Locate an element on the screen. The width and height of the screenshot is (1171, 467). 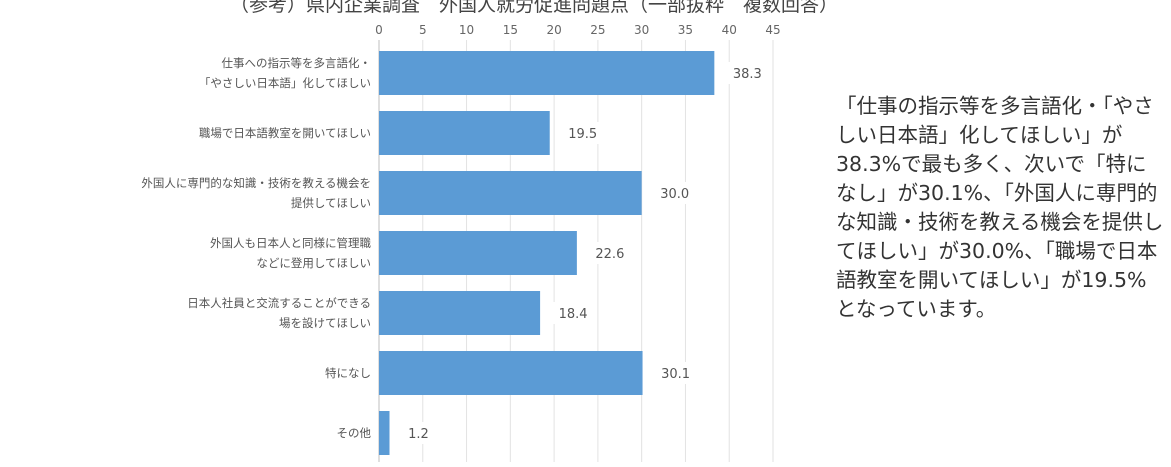
chart-title: （参考）県内企業調査 外国人就労促進問題点（一部抜粋 複数回答） is located at coordinates (534, 8).